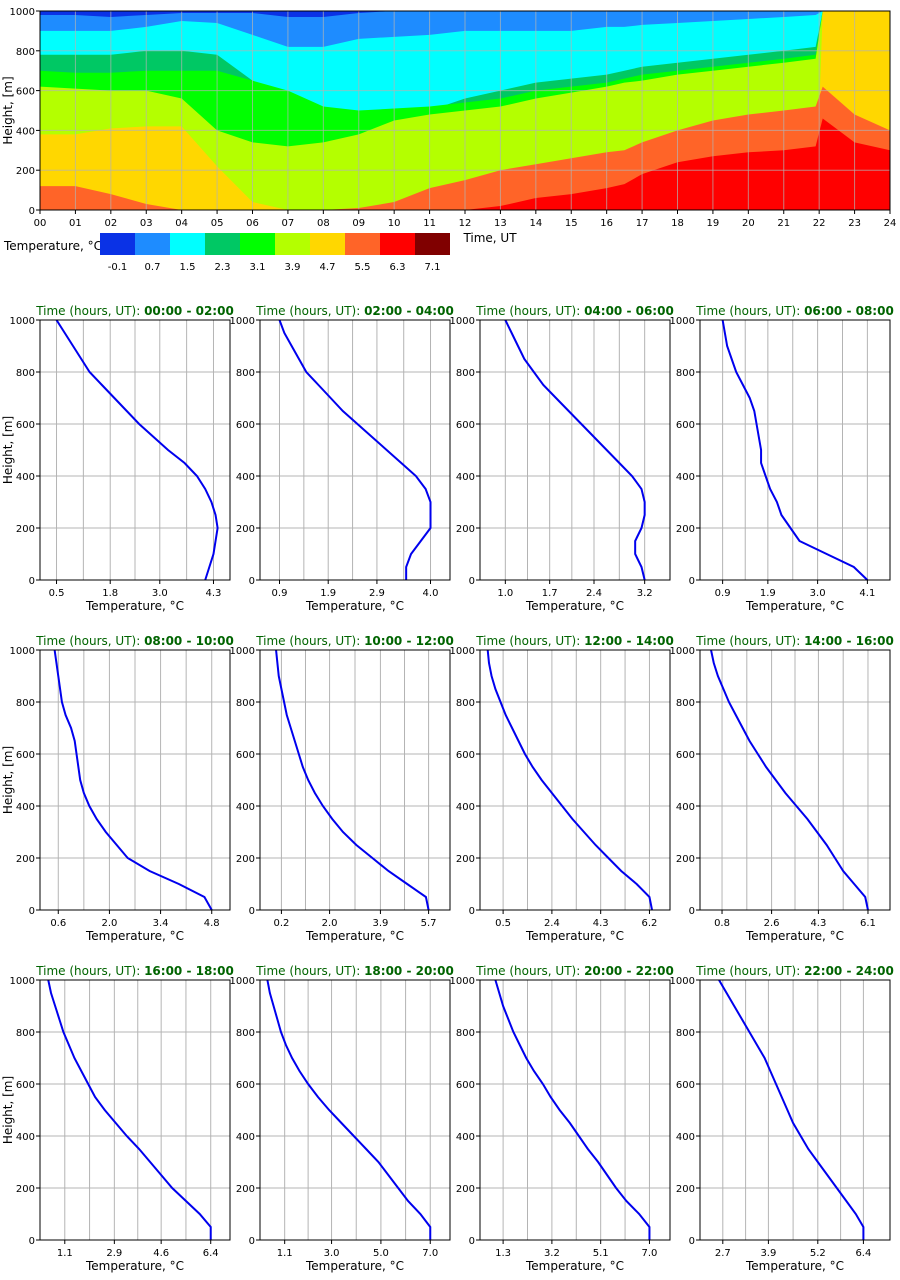 This screenshot has width=900, height=1280. I want to click on heatmap-xtick-label: 11, so click(429, 223).